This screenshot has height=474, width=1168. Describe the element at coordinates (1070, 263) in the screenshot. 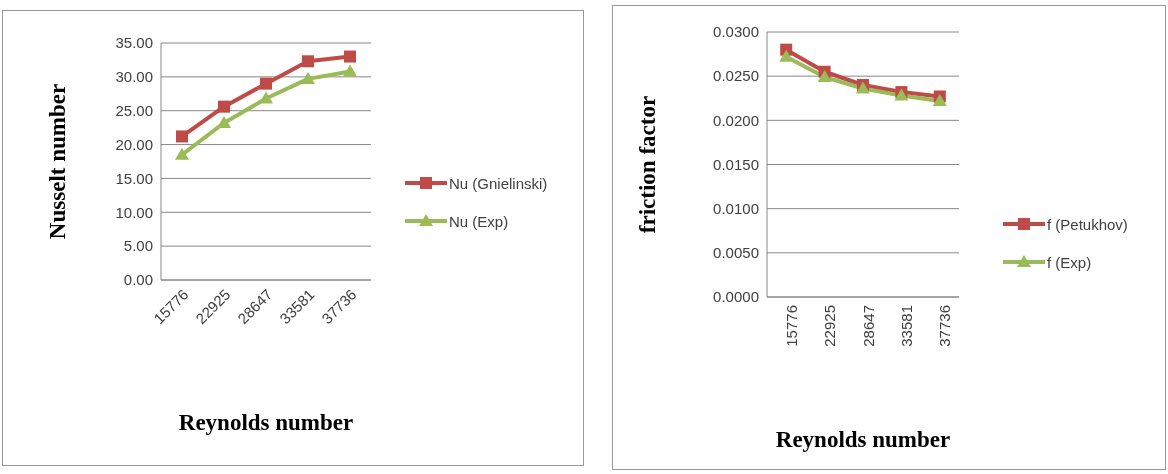

I see `legend-label: f (Exp)` at that location.